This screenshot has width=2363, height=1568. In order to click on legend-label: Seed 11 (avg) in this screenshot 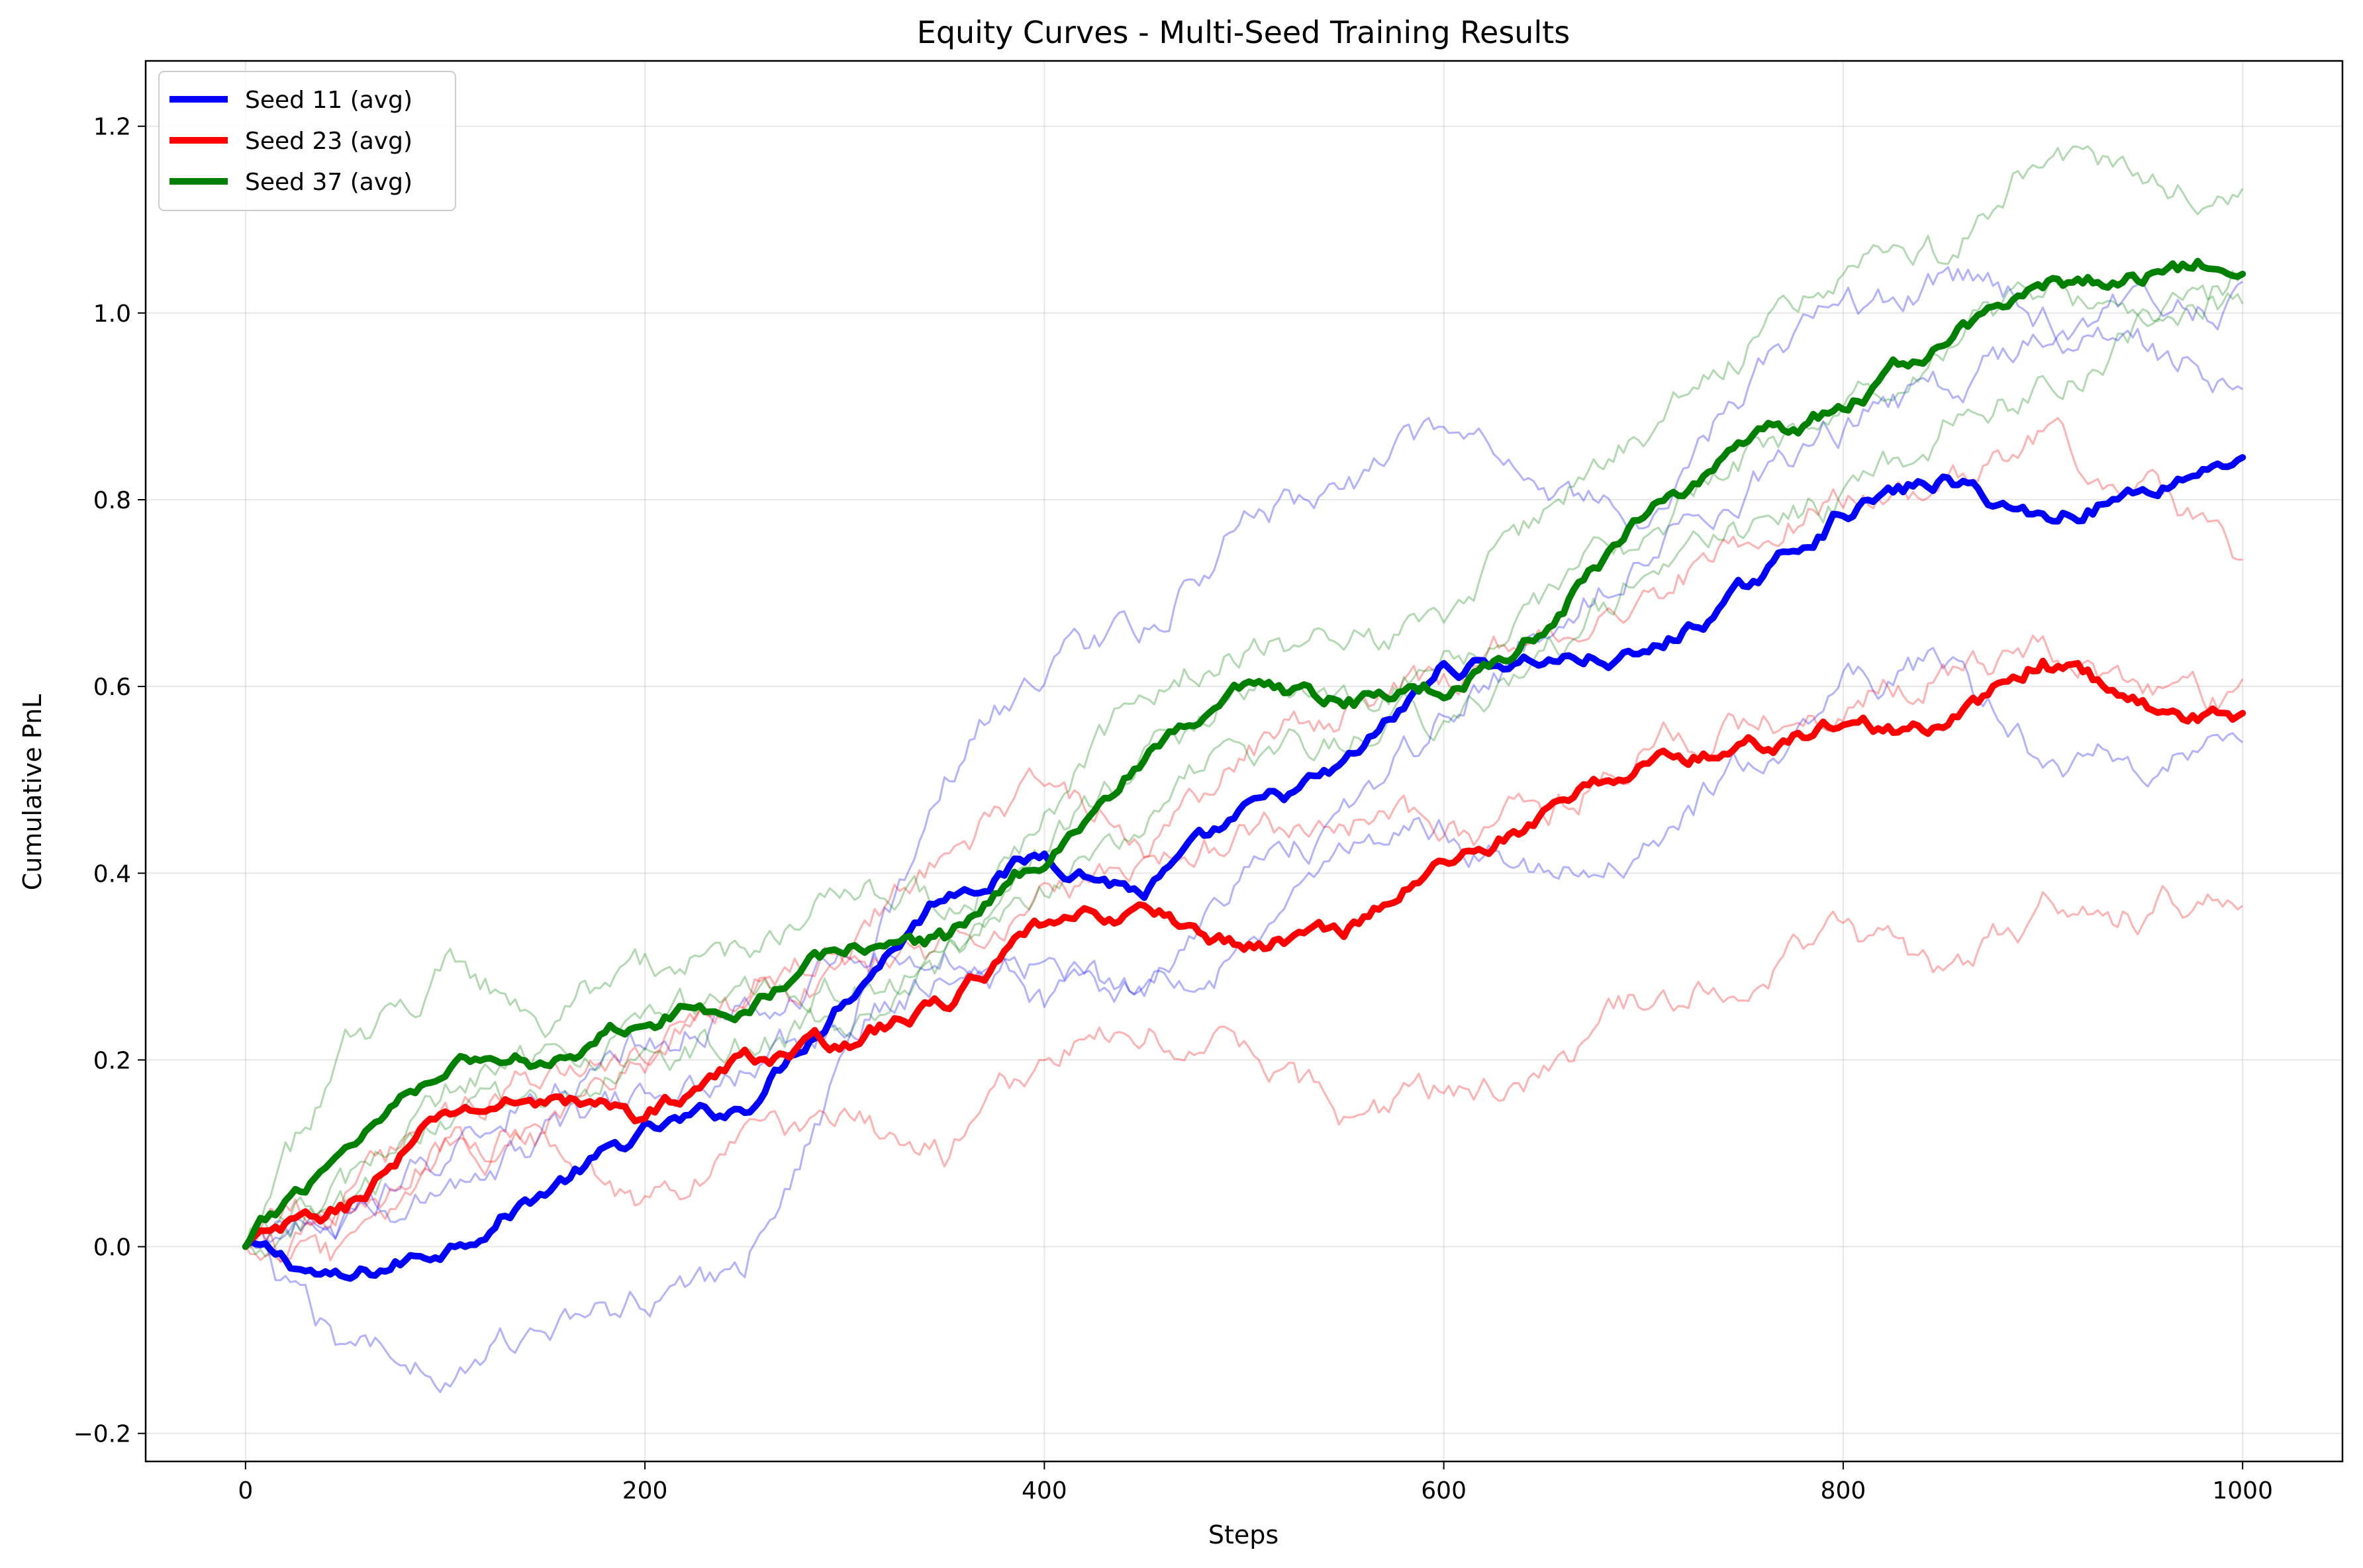, I will do `click(328, 101)`.